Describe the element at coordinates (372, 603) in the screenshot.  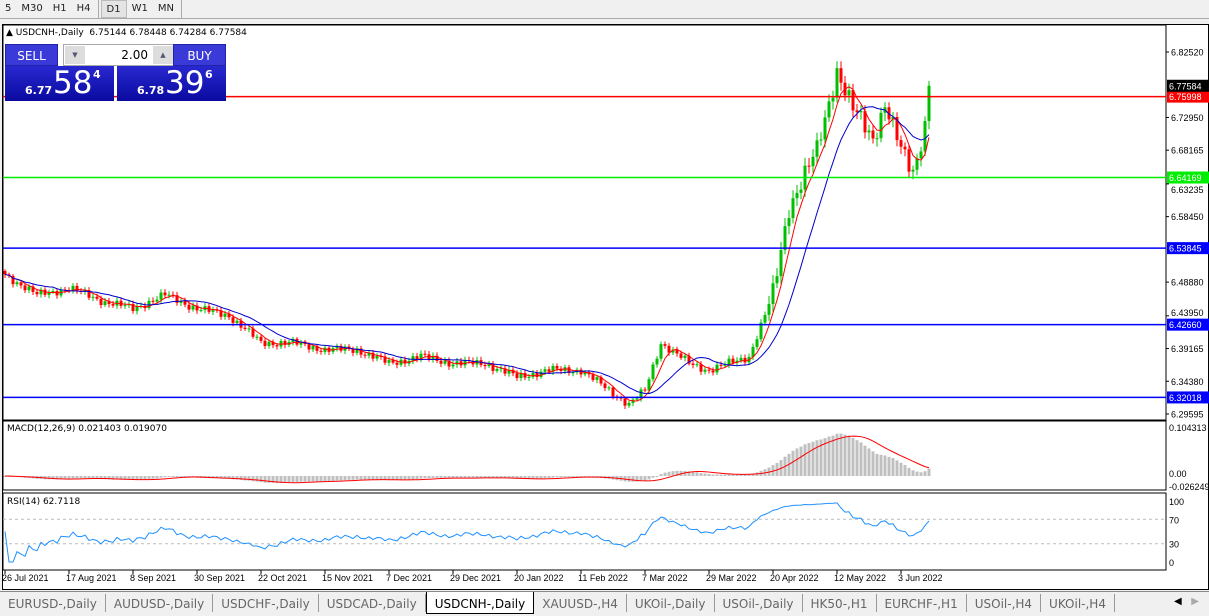
I see `tab-usdcad-daily: USDCAD-,Daily` at that location.